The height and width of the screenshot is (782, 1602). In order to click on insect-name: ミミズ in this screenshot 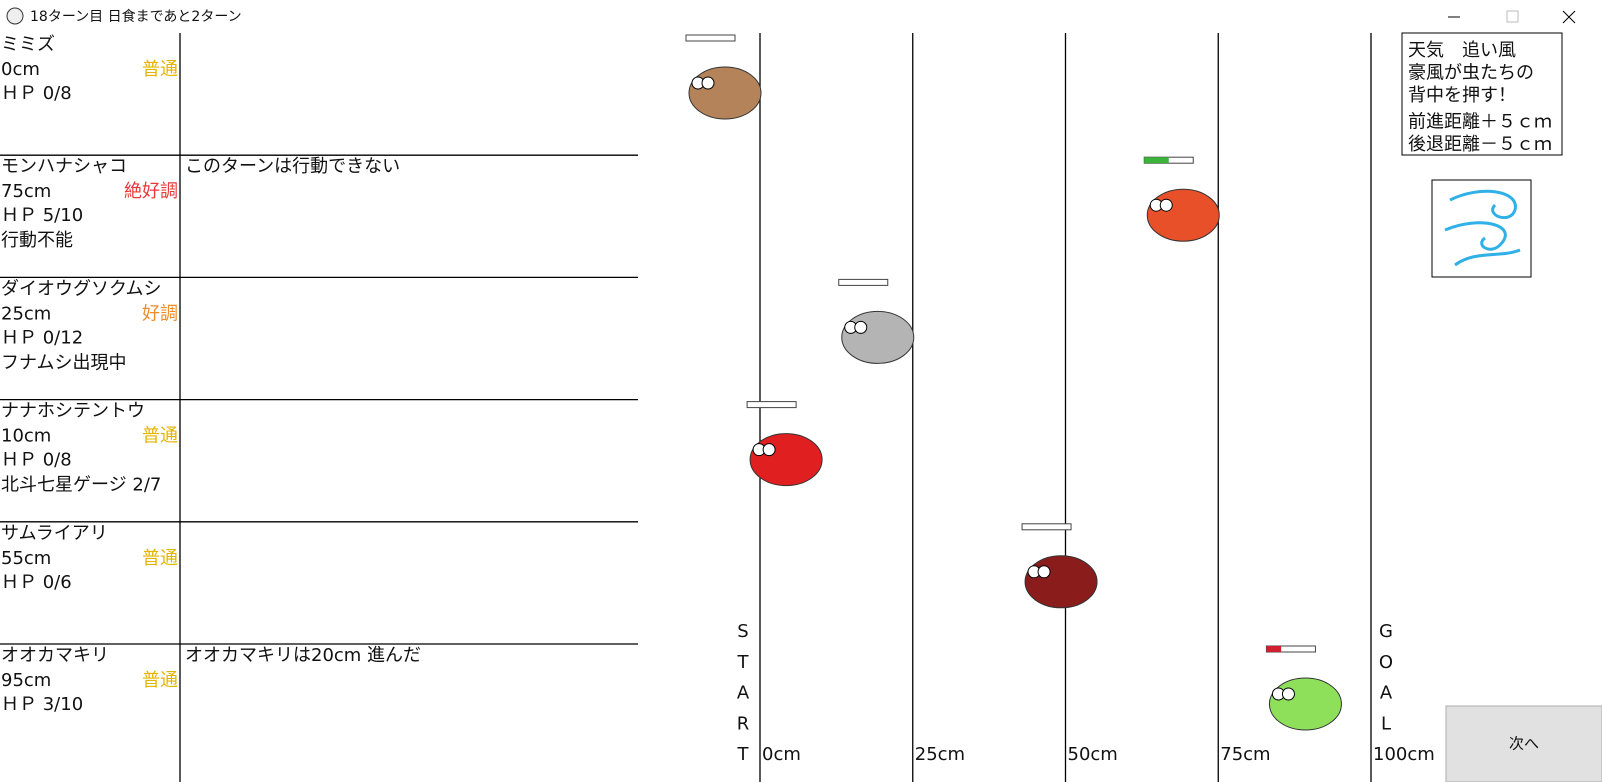, I will do `click(28, 44)`.